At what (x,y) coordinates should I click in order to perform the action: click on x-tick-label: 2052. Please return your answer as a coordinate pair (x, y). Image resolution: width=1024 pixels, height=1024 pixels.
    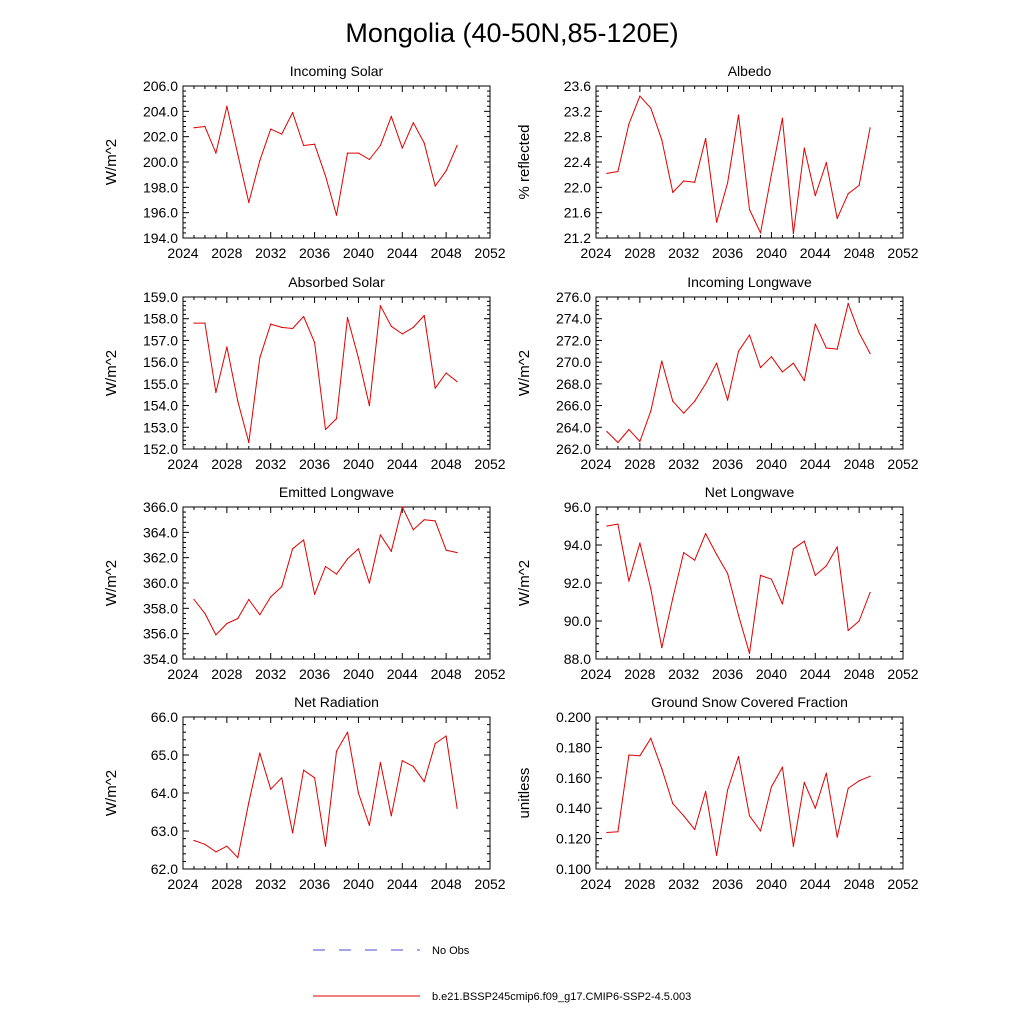
    Looking at the image, I should click on (489, 884).